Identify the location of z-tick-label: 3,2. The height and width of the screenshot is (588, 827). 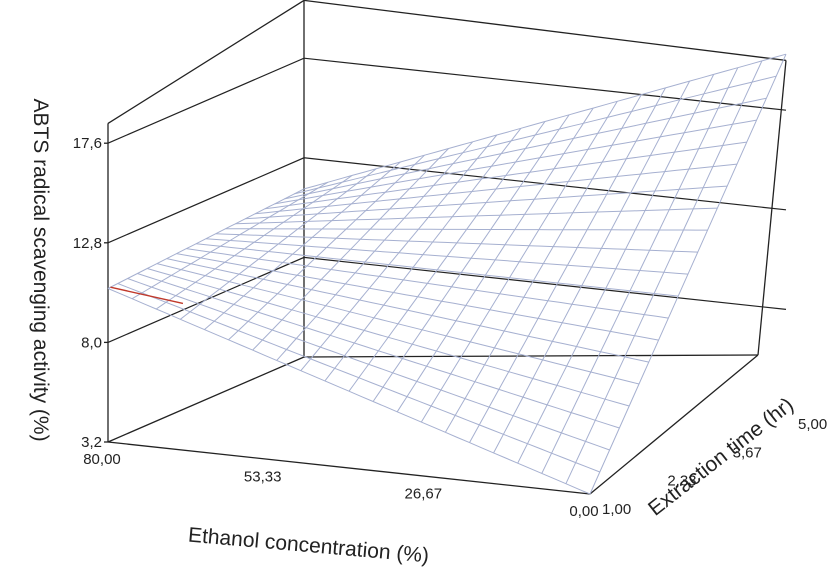
(91, 442).